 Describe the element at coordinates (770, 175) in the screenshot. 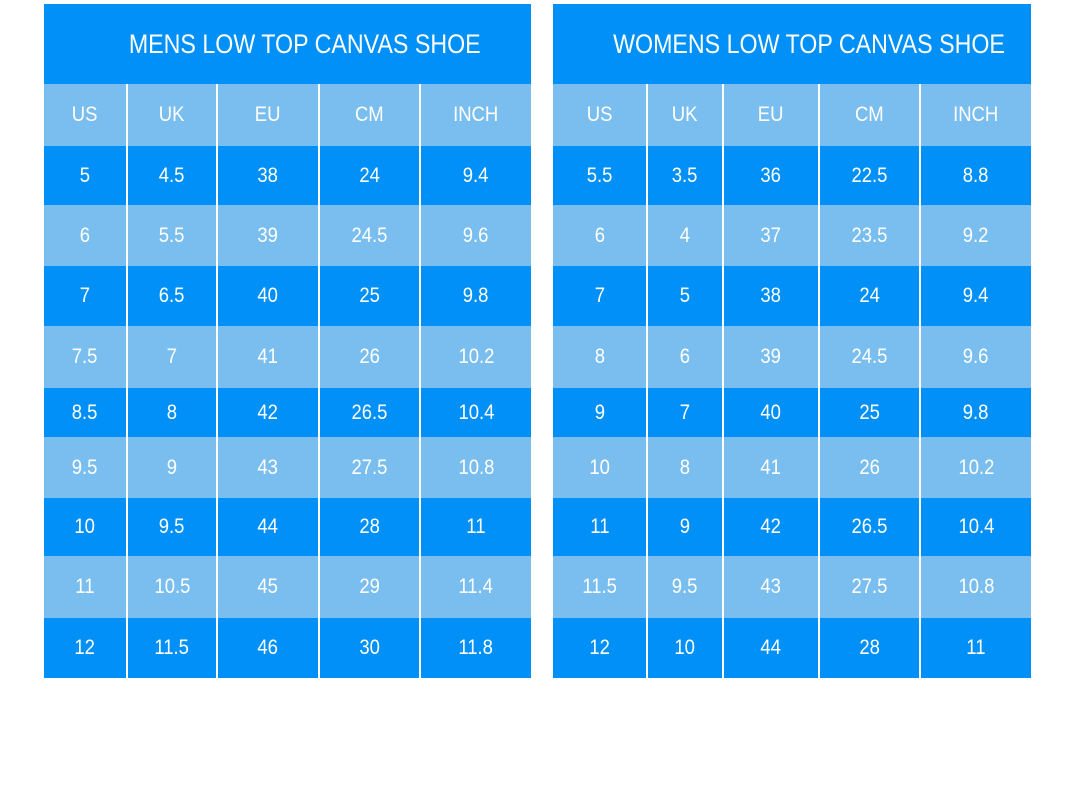

I see `table-cell: 36` at that location.